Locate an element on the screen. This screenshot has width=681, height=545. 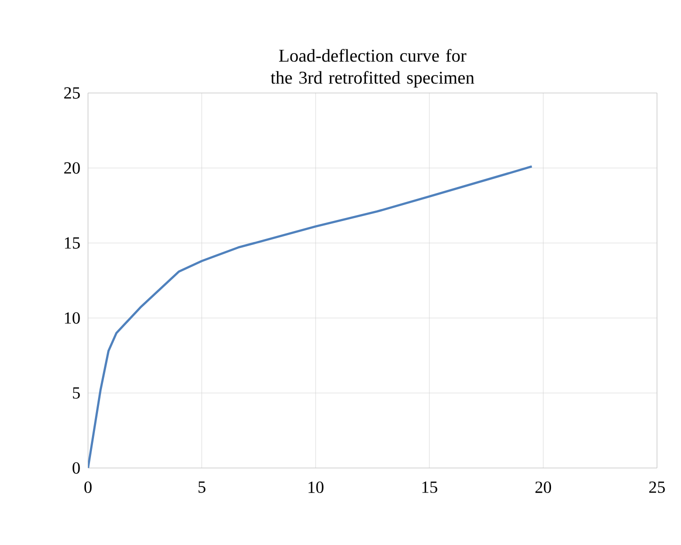
y-tick-label: 10 is located at coordinates (72, 318).